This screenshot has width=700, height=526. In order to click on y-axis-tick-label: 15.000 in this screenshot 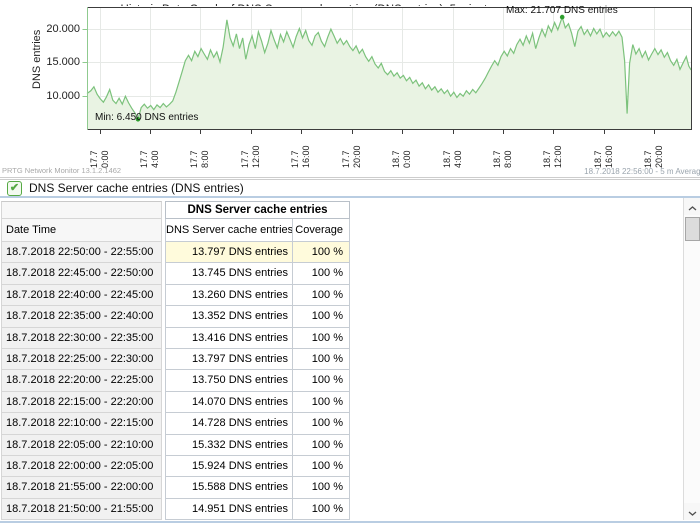, I will do `click(63, 62)`.